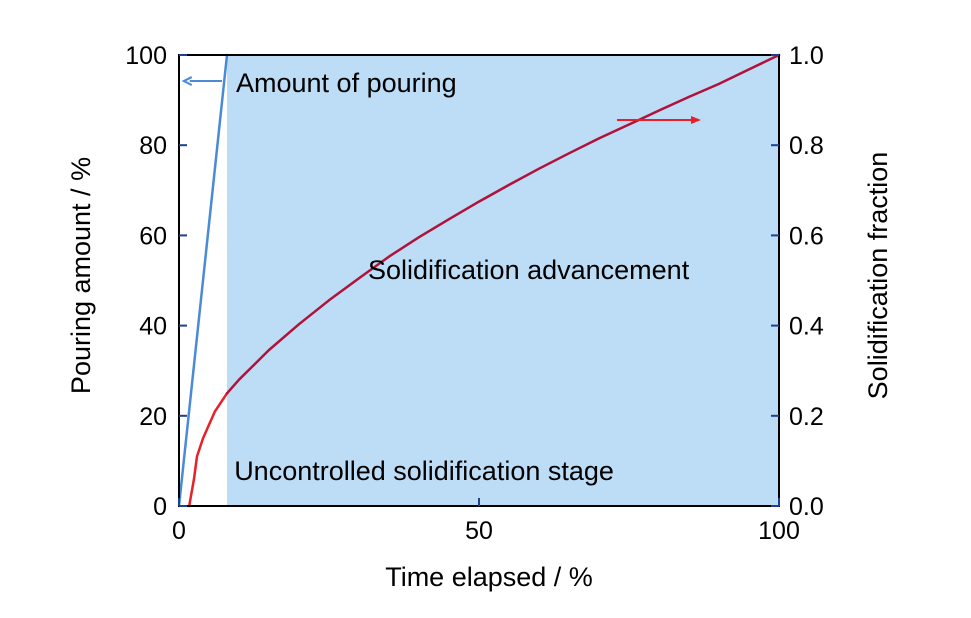 This screenshot has height=618, width=971. I want to click on solidification-arrow-head, so click(696, 119).